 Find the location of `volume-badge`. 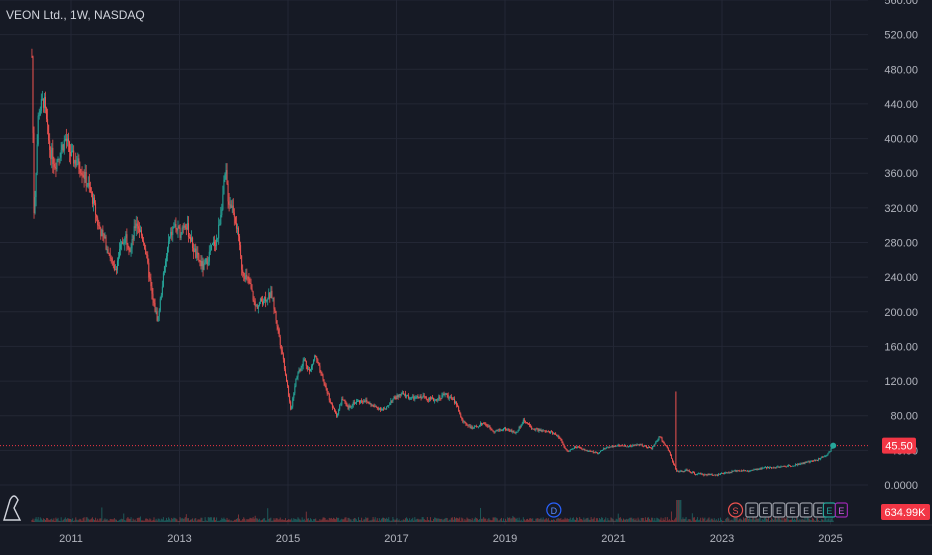

volume-badge is located at coordinates (905, 512).